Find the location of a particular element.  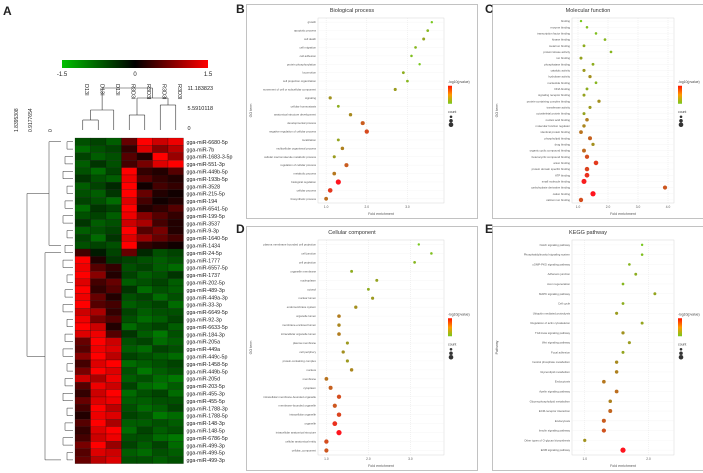

term-label: Glycerolipid metabolism is located at coordinates (555, 372).